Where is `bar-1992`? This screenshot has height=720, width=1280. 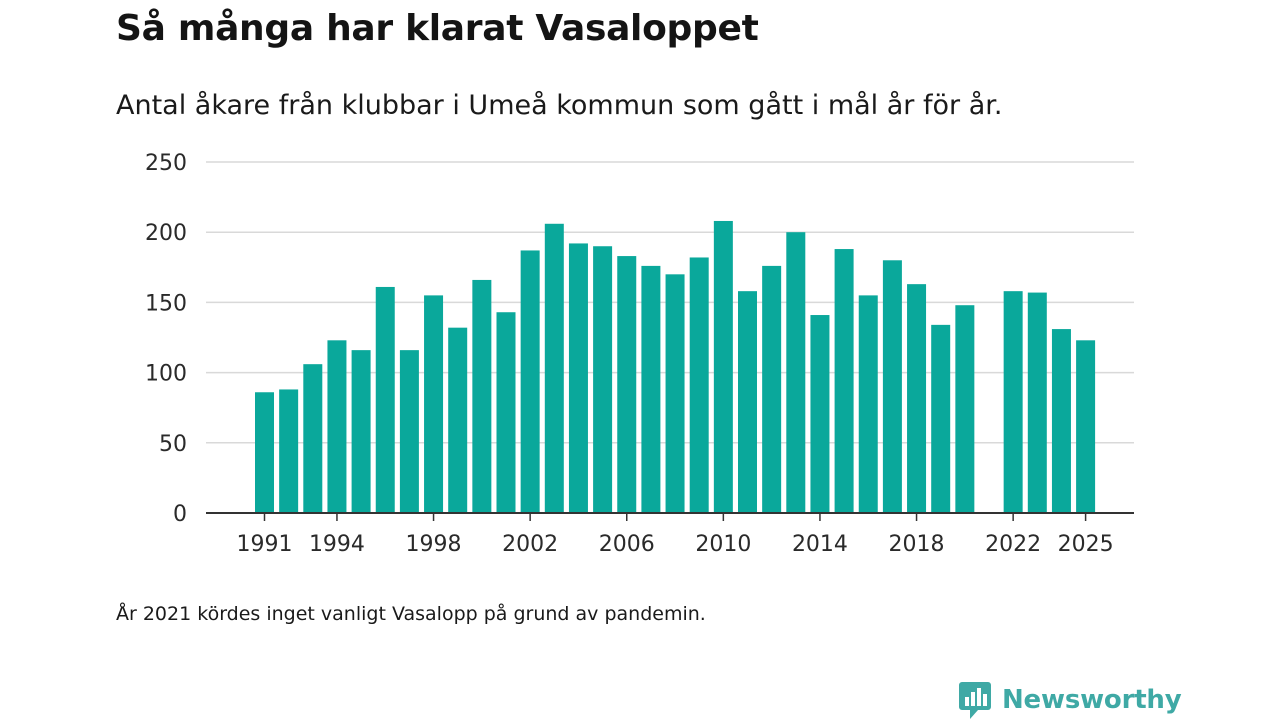
bar-1992 is located at coordinates (289, 451).